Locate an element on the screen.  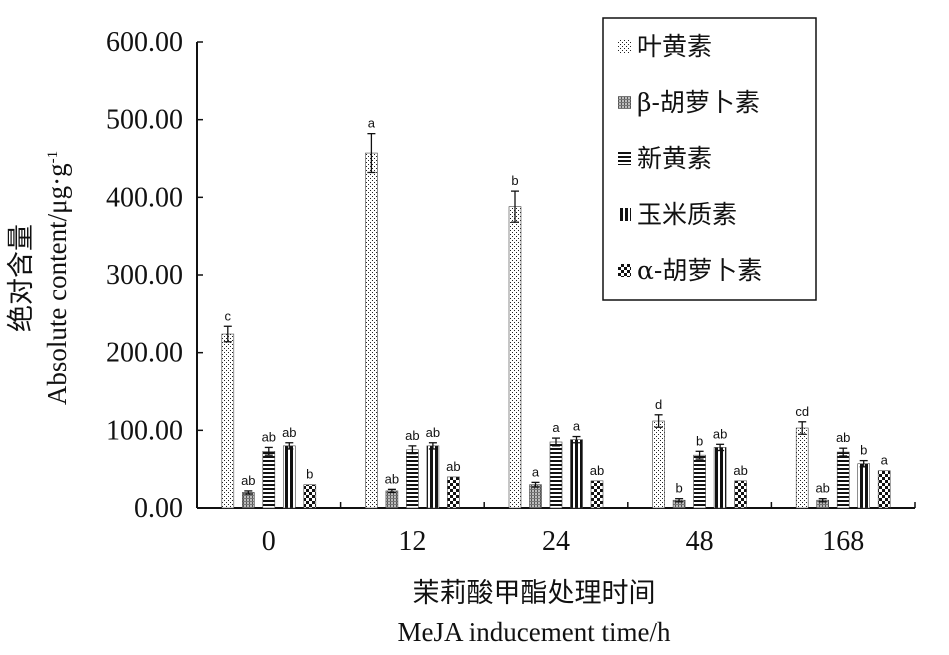
y-tick-label: 600.00 is located at coordinates (144, 42).